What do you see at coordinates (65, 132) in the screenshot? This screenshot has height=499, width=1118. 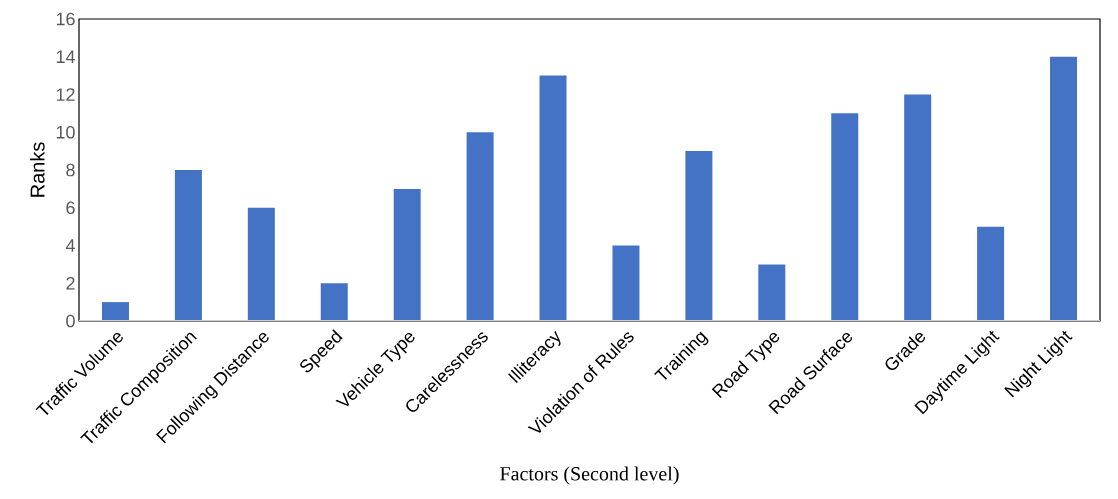 I see `y-tick-label: 10` at bounding box center [65, 132].